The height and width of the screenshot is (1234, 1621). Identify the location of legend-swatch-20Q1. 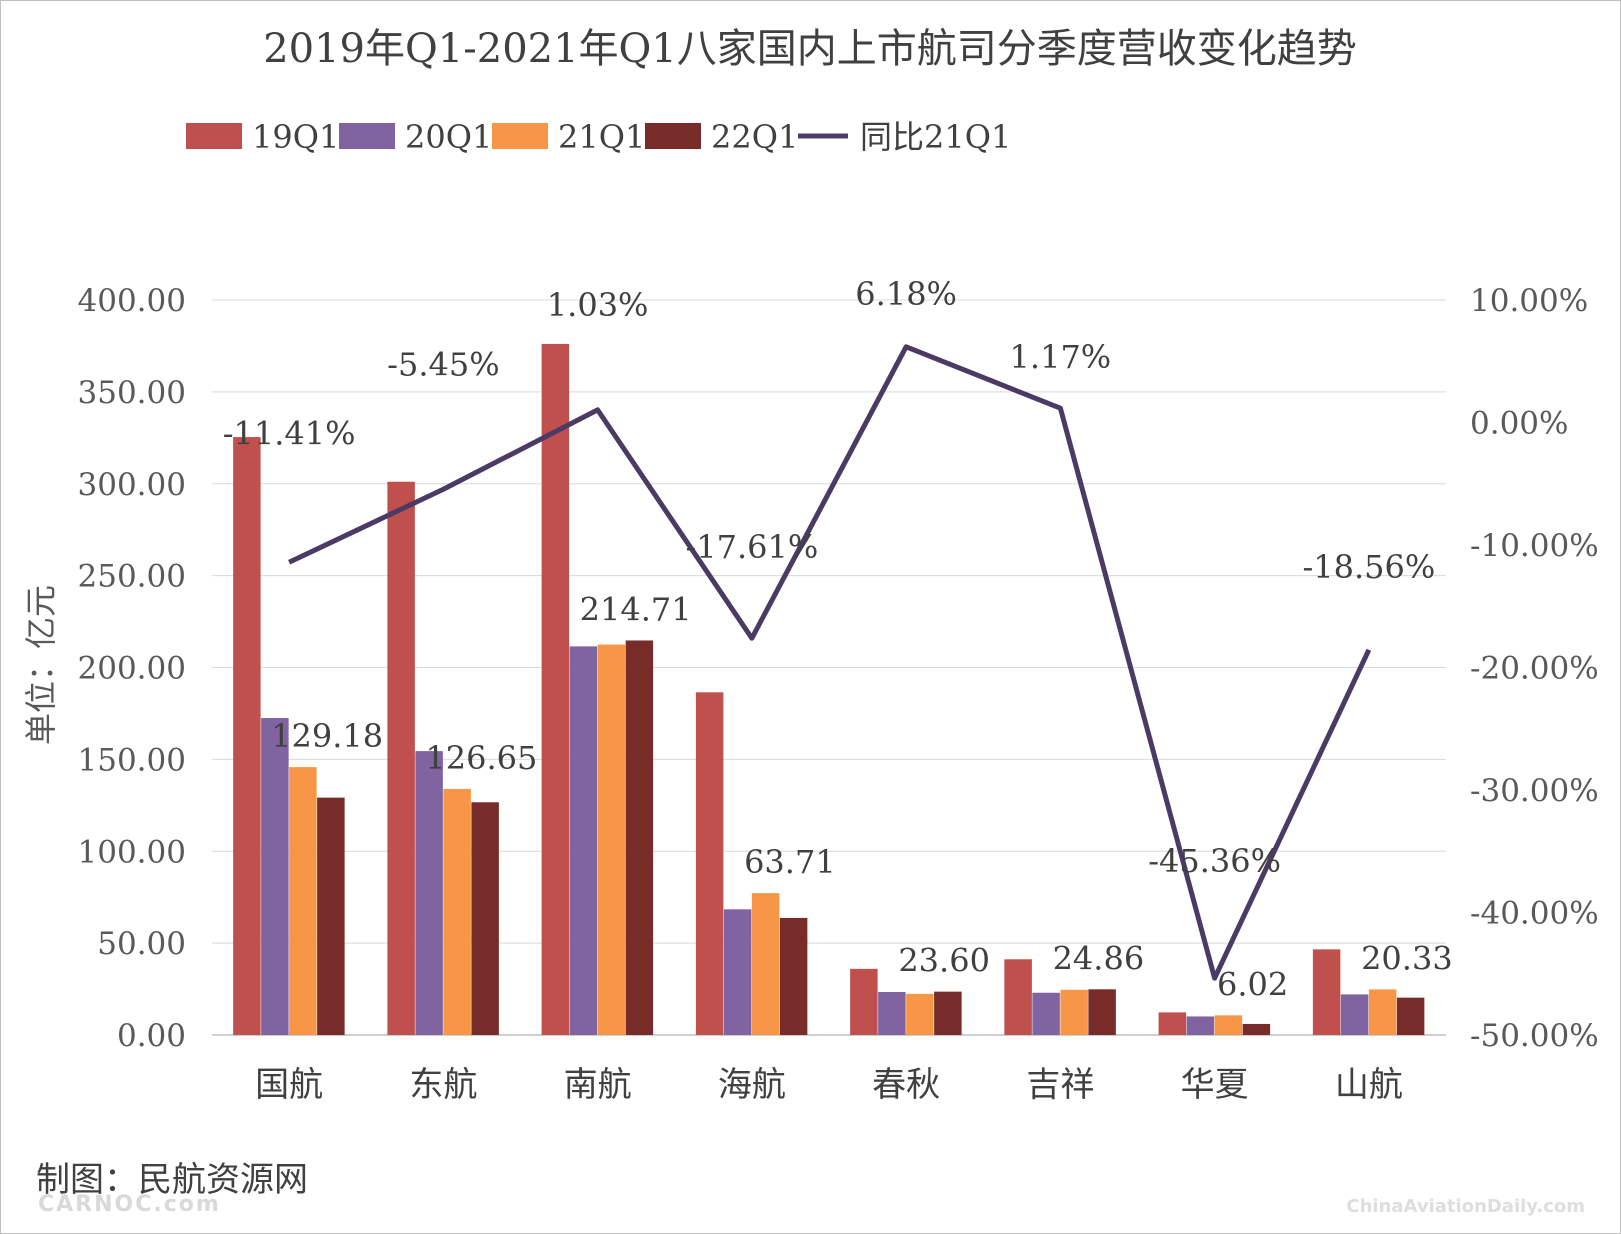
(367, 136).